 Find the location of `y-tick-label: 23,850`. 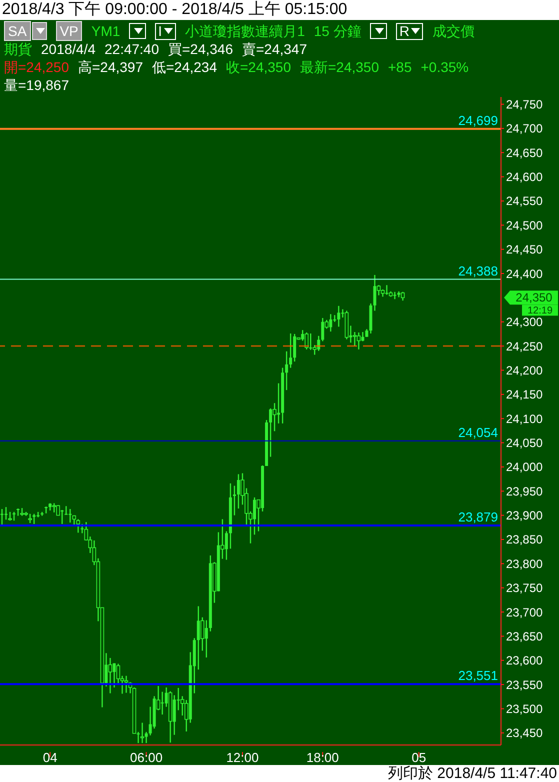

y-tick-label: 23,850 is located at coordinates (525, 539).